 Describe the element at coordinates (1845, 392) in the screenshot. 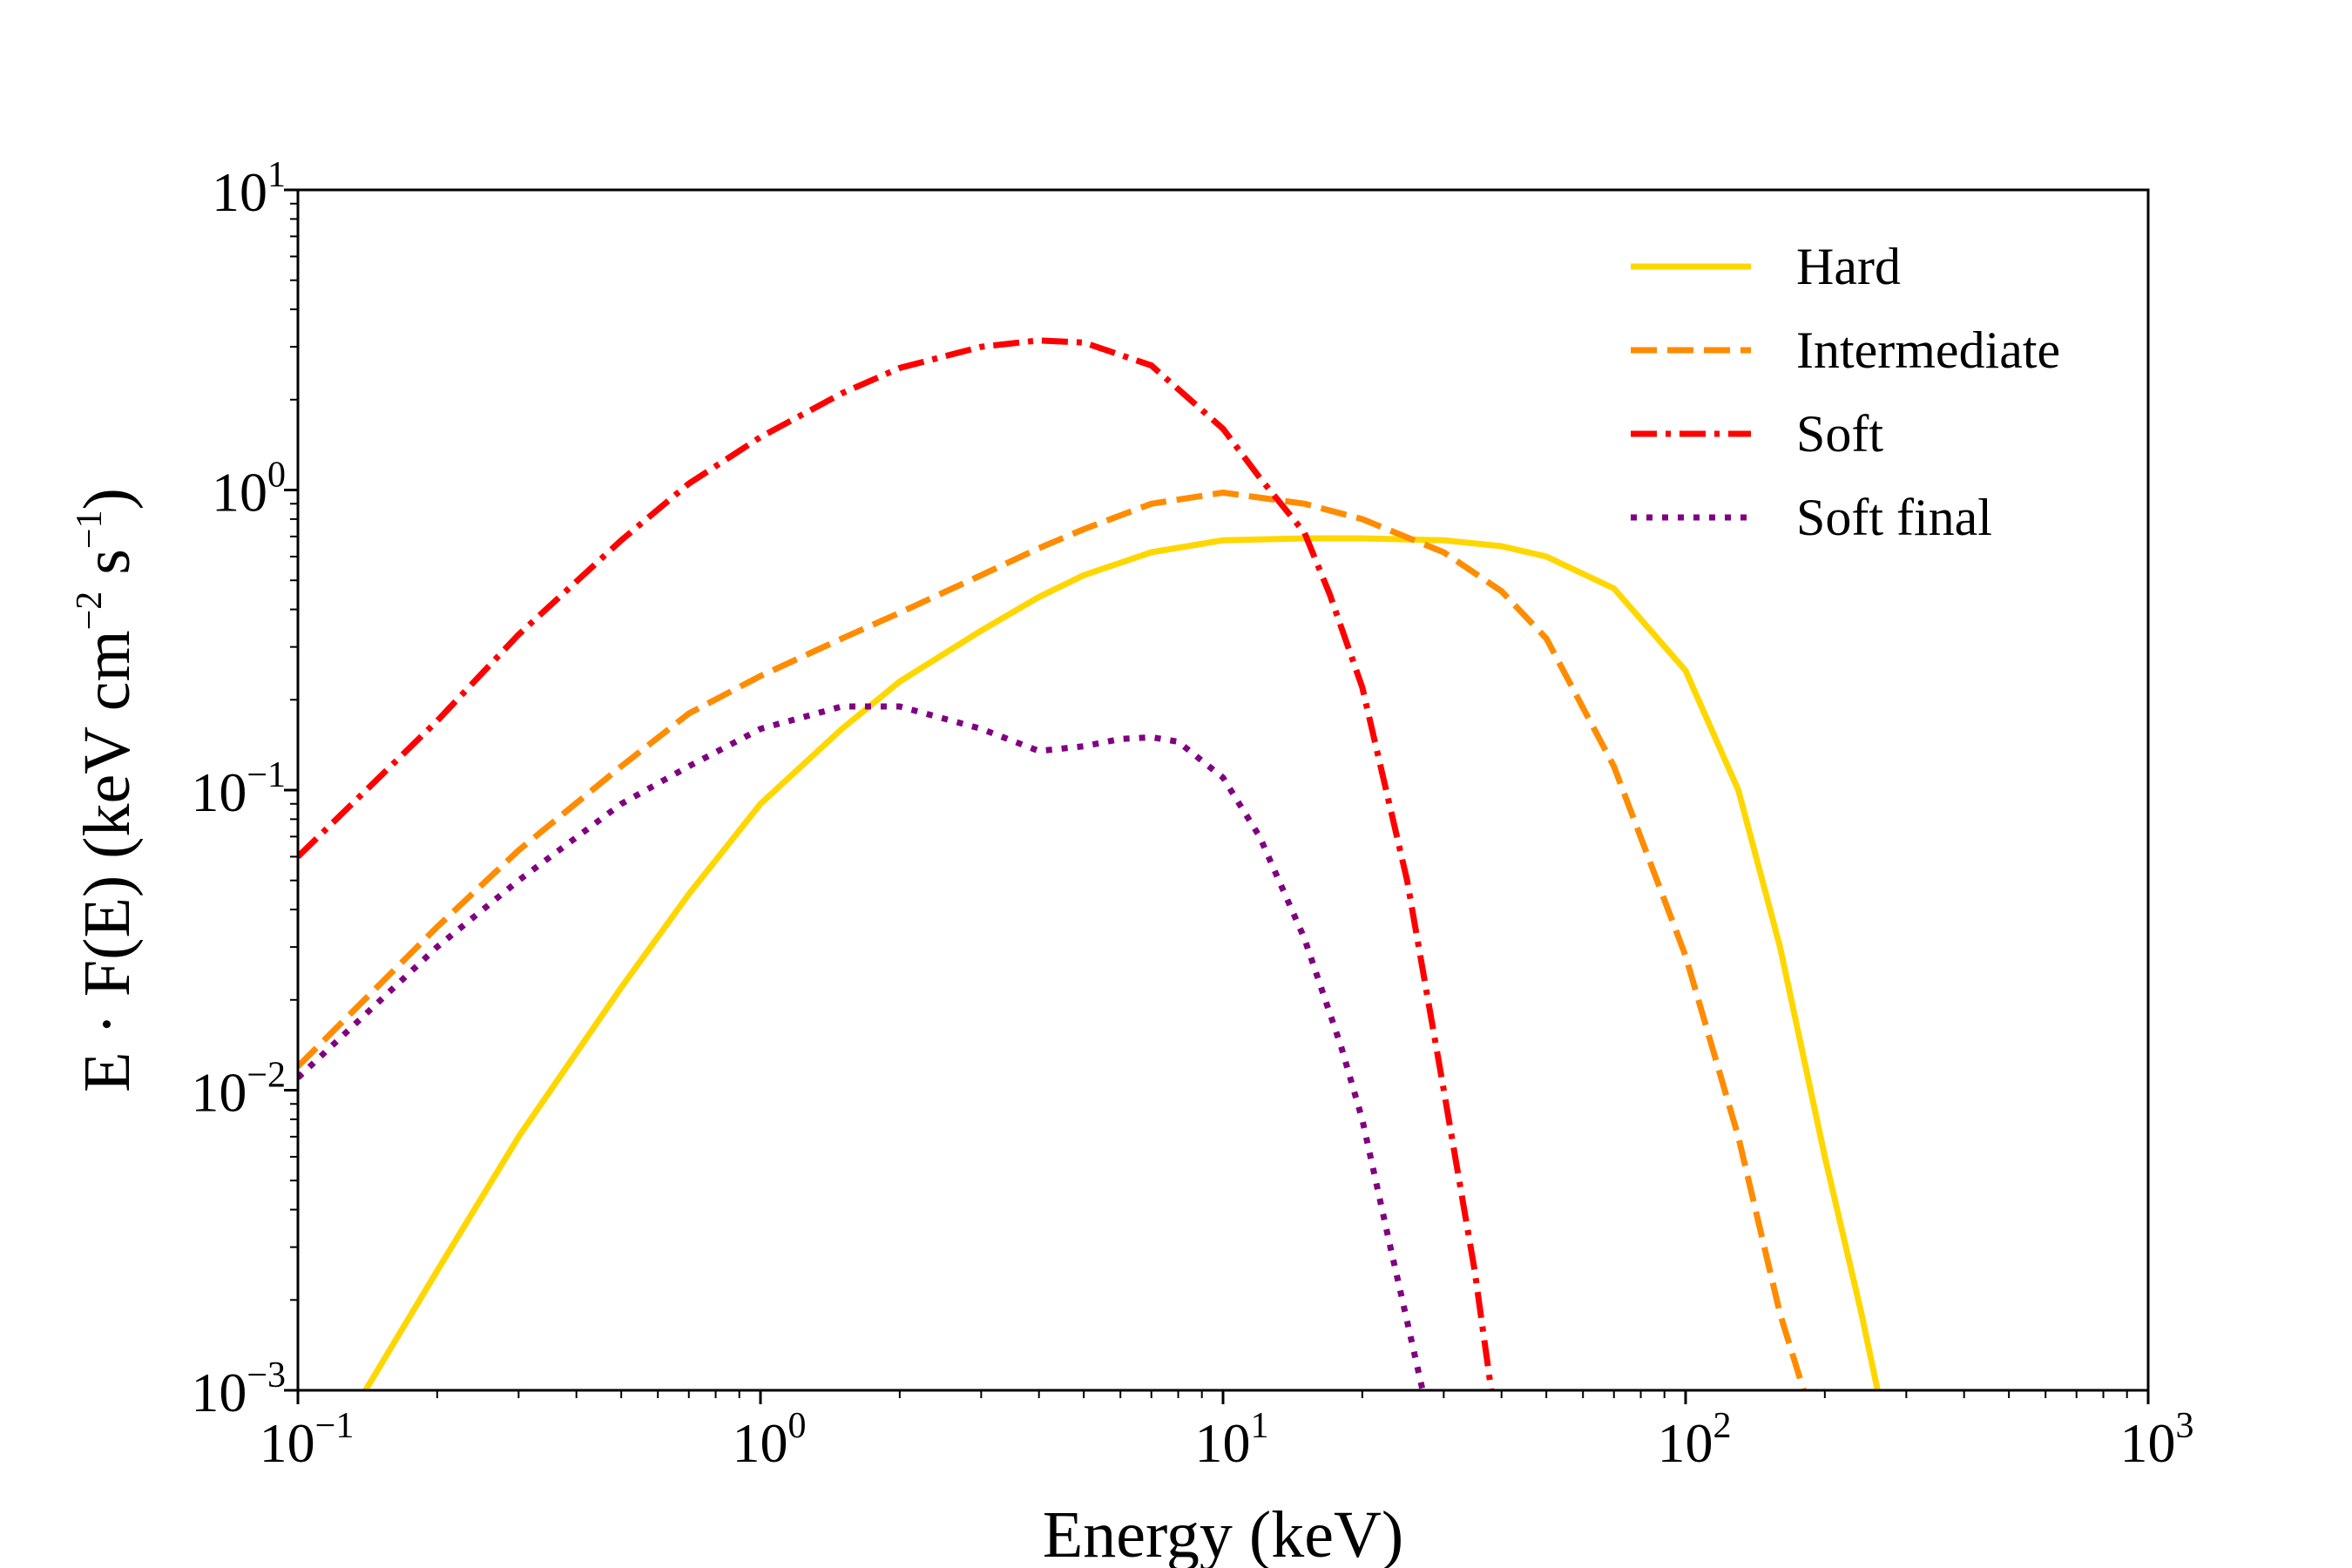

I see `legend: Hard Intermediate Soft Soft final` at that location.